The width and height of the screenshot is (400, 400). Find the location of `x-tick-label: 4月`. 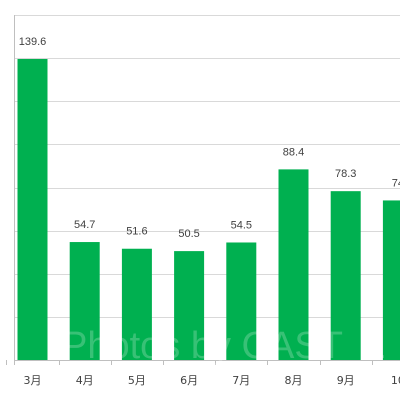

x-tick-label: 4月 is located at coordinates (85, 380).